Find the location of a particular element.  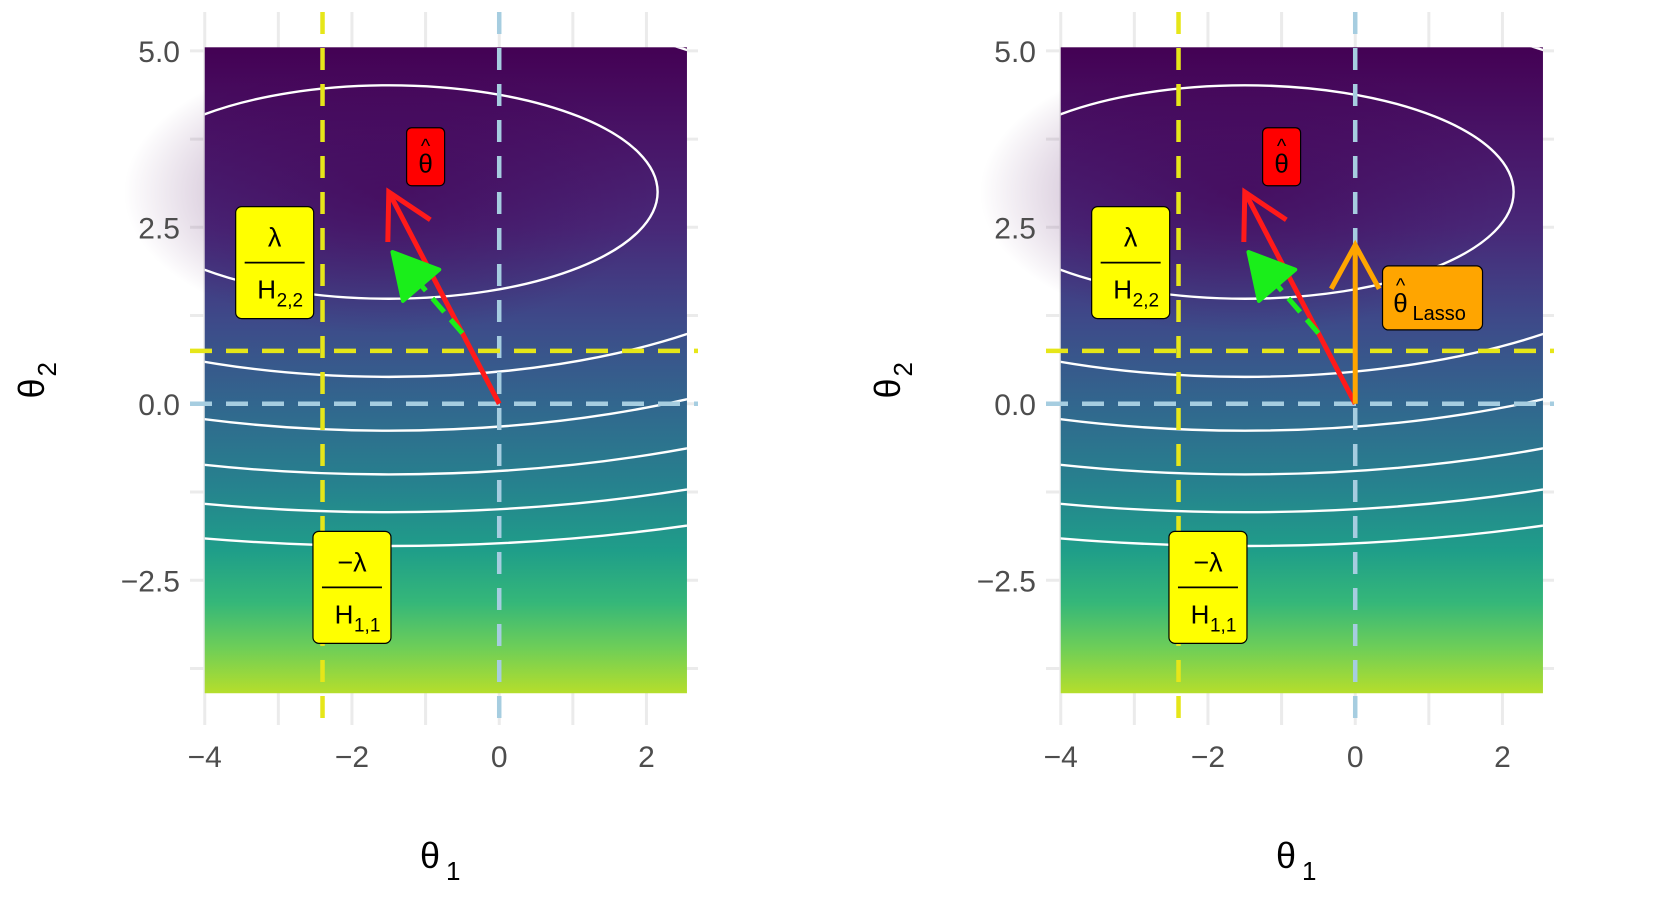

theta-lasso-label-text: θ is located at coordinates (1400, 303).